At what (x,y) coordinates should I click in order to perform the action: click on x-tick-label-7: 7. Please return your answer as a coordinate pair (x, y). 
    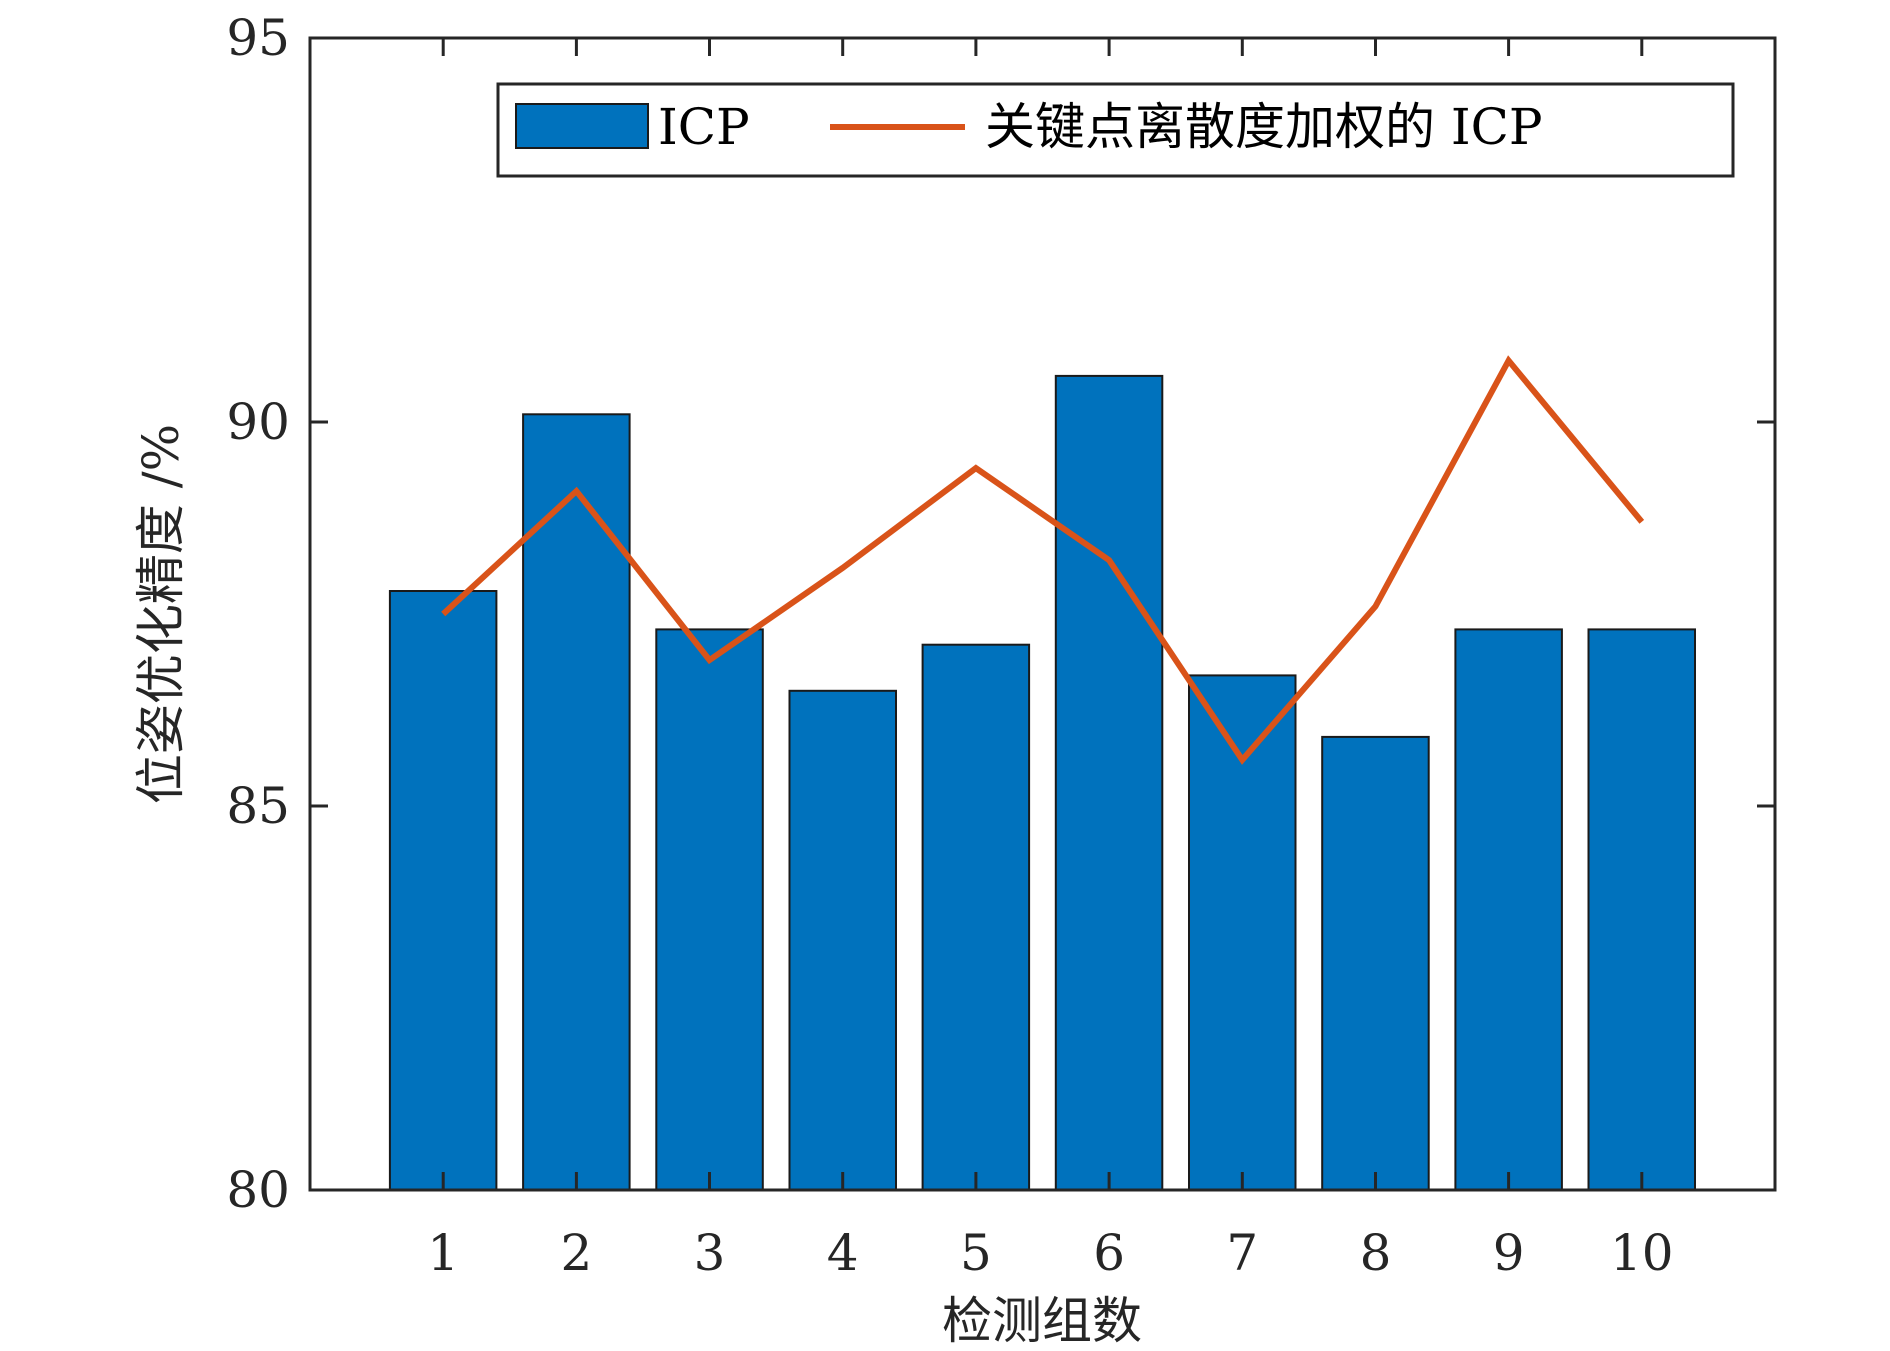
    Looking at the image, I should click on (1242, 1253).